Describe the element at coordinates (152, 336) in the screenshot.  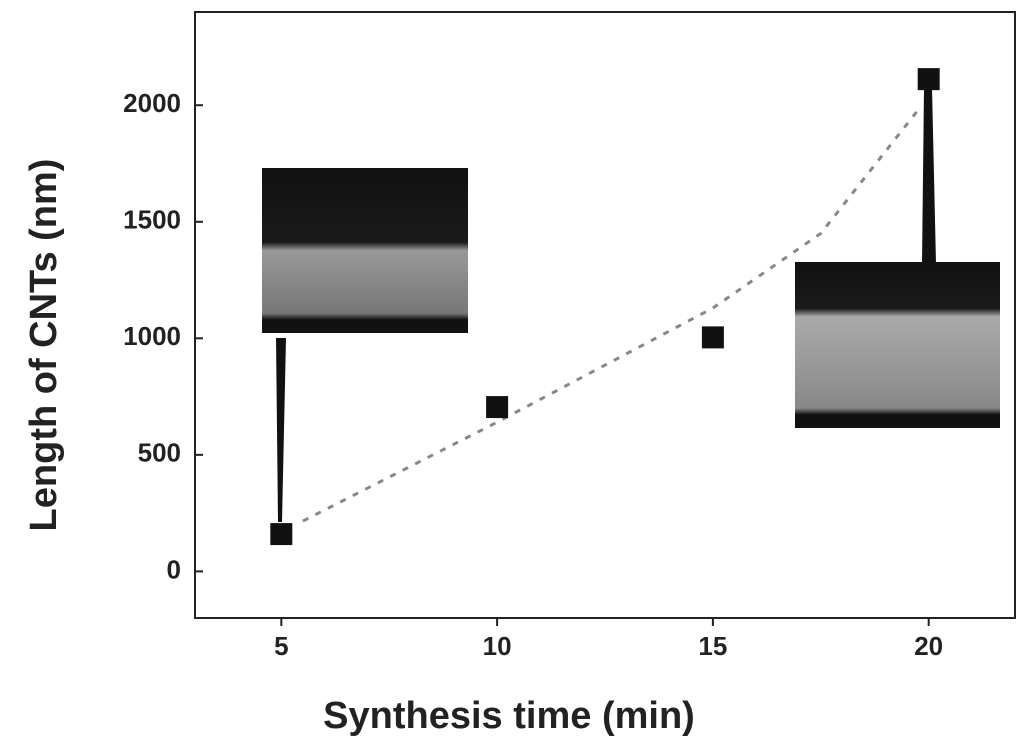
I see `y-tick-label: 1000` at that location.